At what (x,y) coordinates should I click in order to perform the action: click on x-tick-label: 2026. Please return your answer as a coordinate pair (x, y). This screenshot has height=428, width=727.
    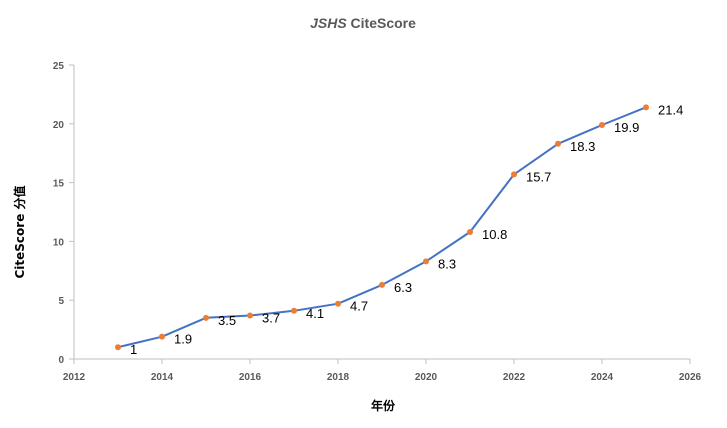
    Looking at the image, I should click on (690, 377).